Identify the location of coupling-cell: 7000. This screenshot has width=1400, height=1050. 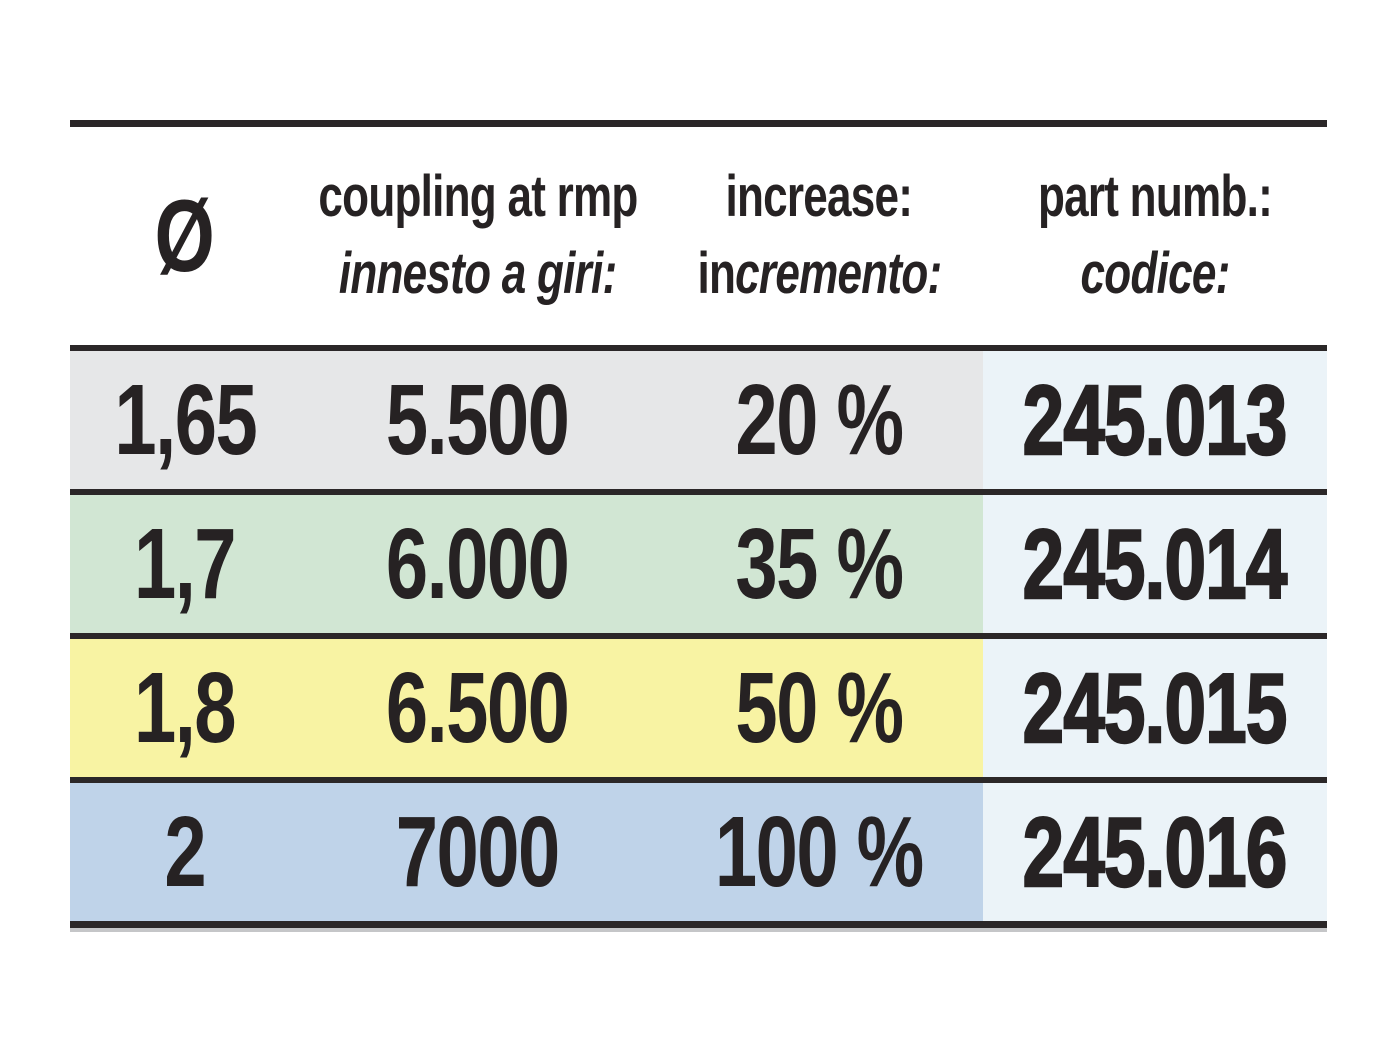
(477, 852).